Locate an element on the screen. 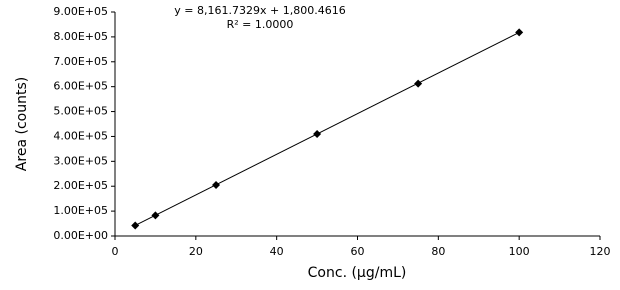 This screenshot has height=290, width=620. y-axis-title: Area (counts) is located at coordinates (22, 124).